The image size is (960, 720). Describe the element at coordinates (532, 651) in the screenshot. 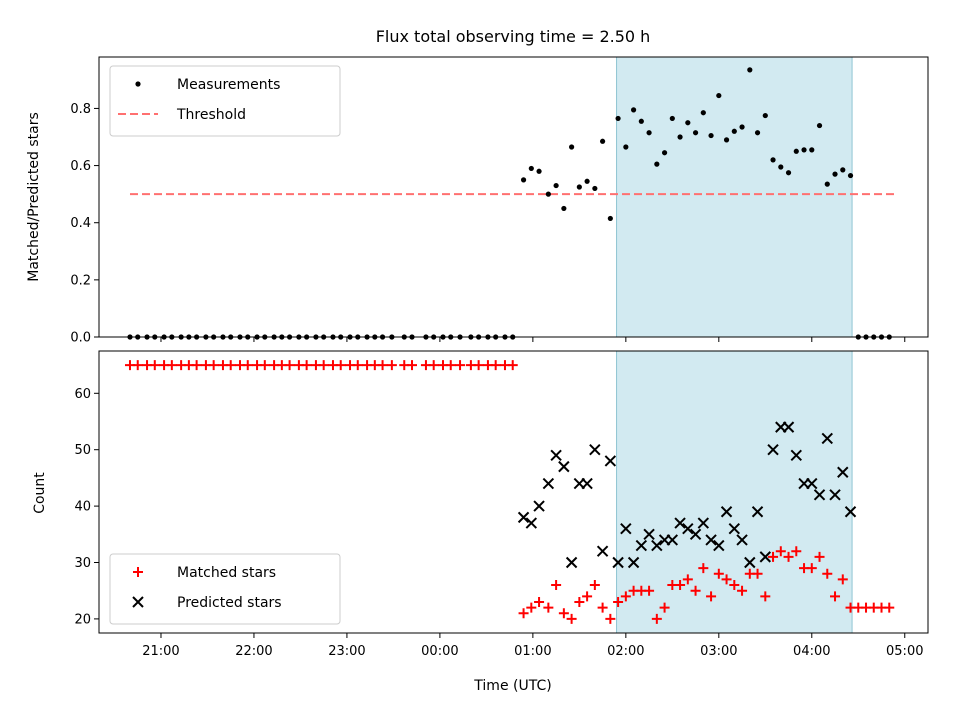

I see `x-tick-label: 01:00` at that location.